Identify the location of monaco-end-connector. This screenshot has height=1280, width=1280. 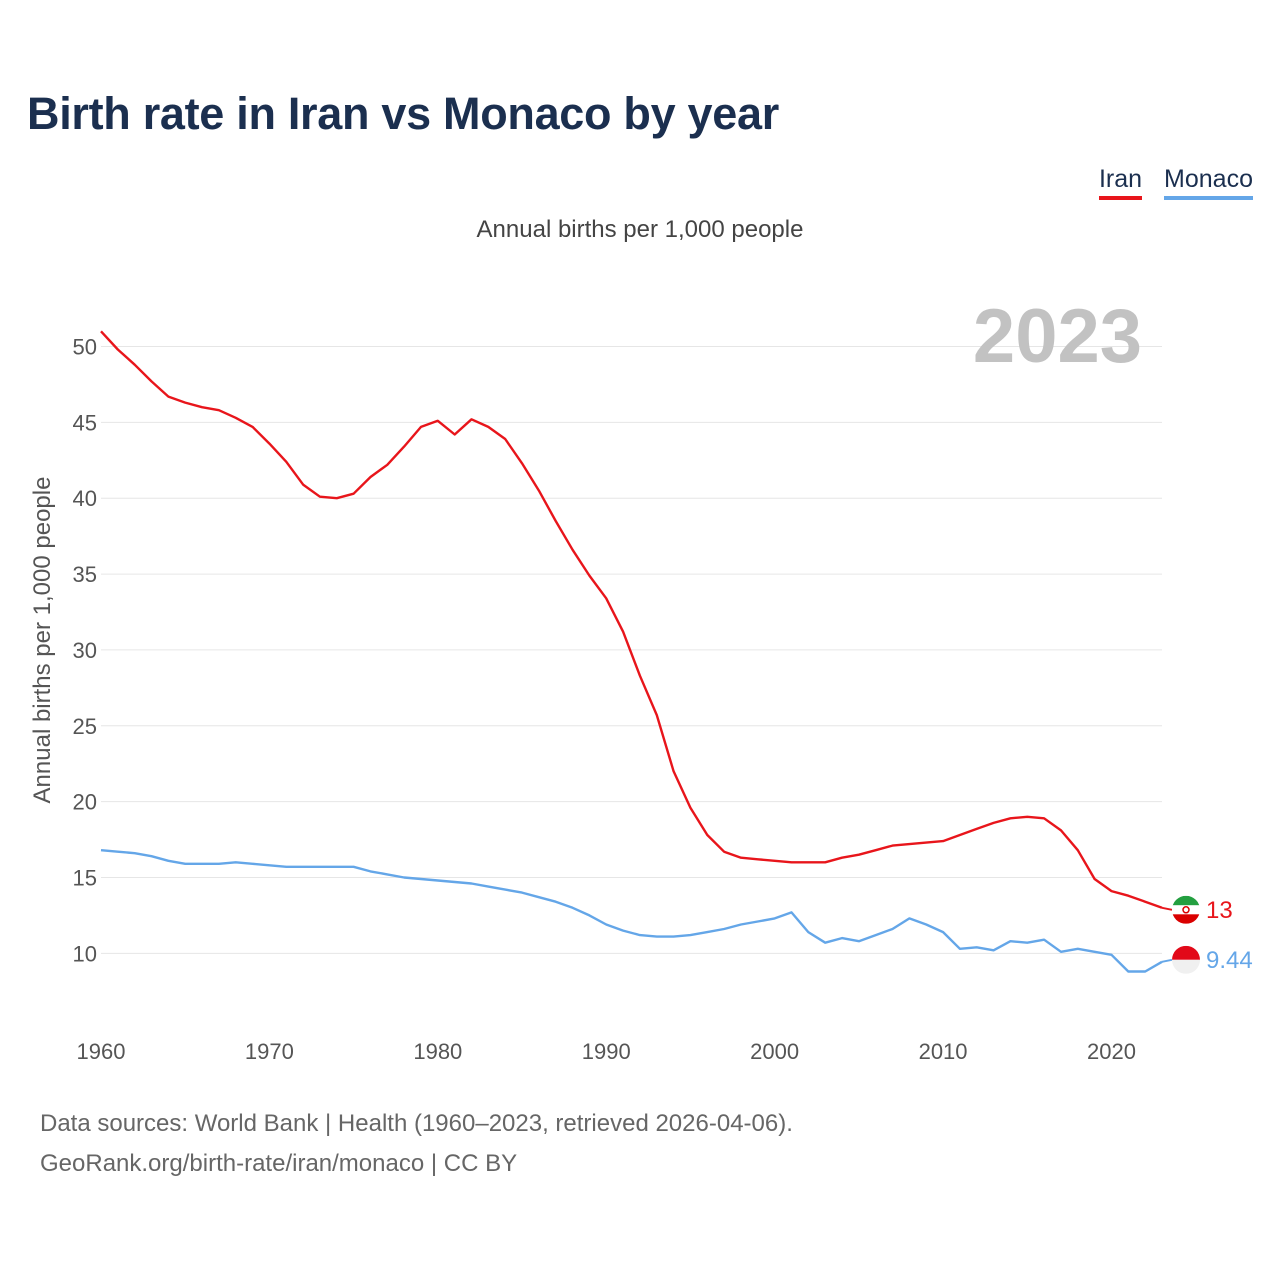
(1167, 960).